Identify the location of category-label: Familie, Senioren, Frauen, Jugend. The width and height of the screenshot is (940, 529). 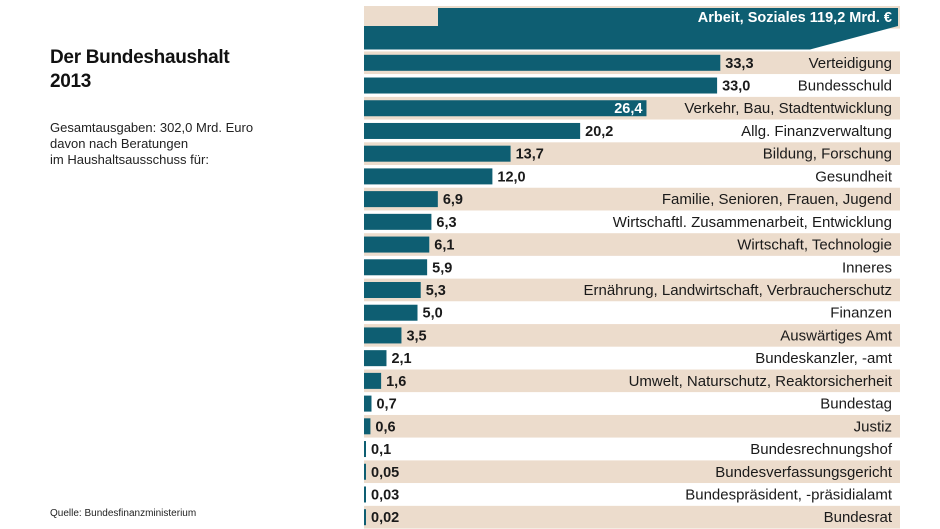
(777, 199).